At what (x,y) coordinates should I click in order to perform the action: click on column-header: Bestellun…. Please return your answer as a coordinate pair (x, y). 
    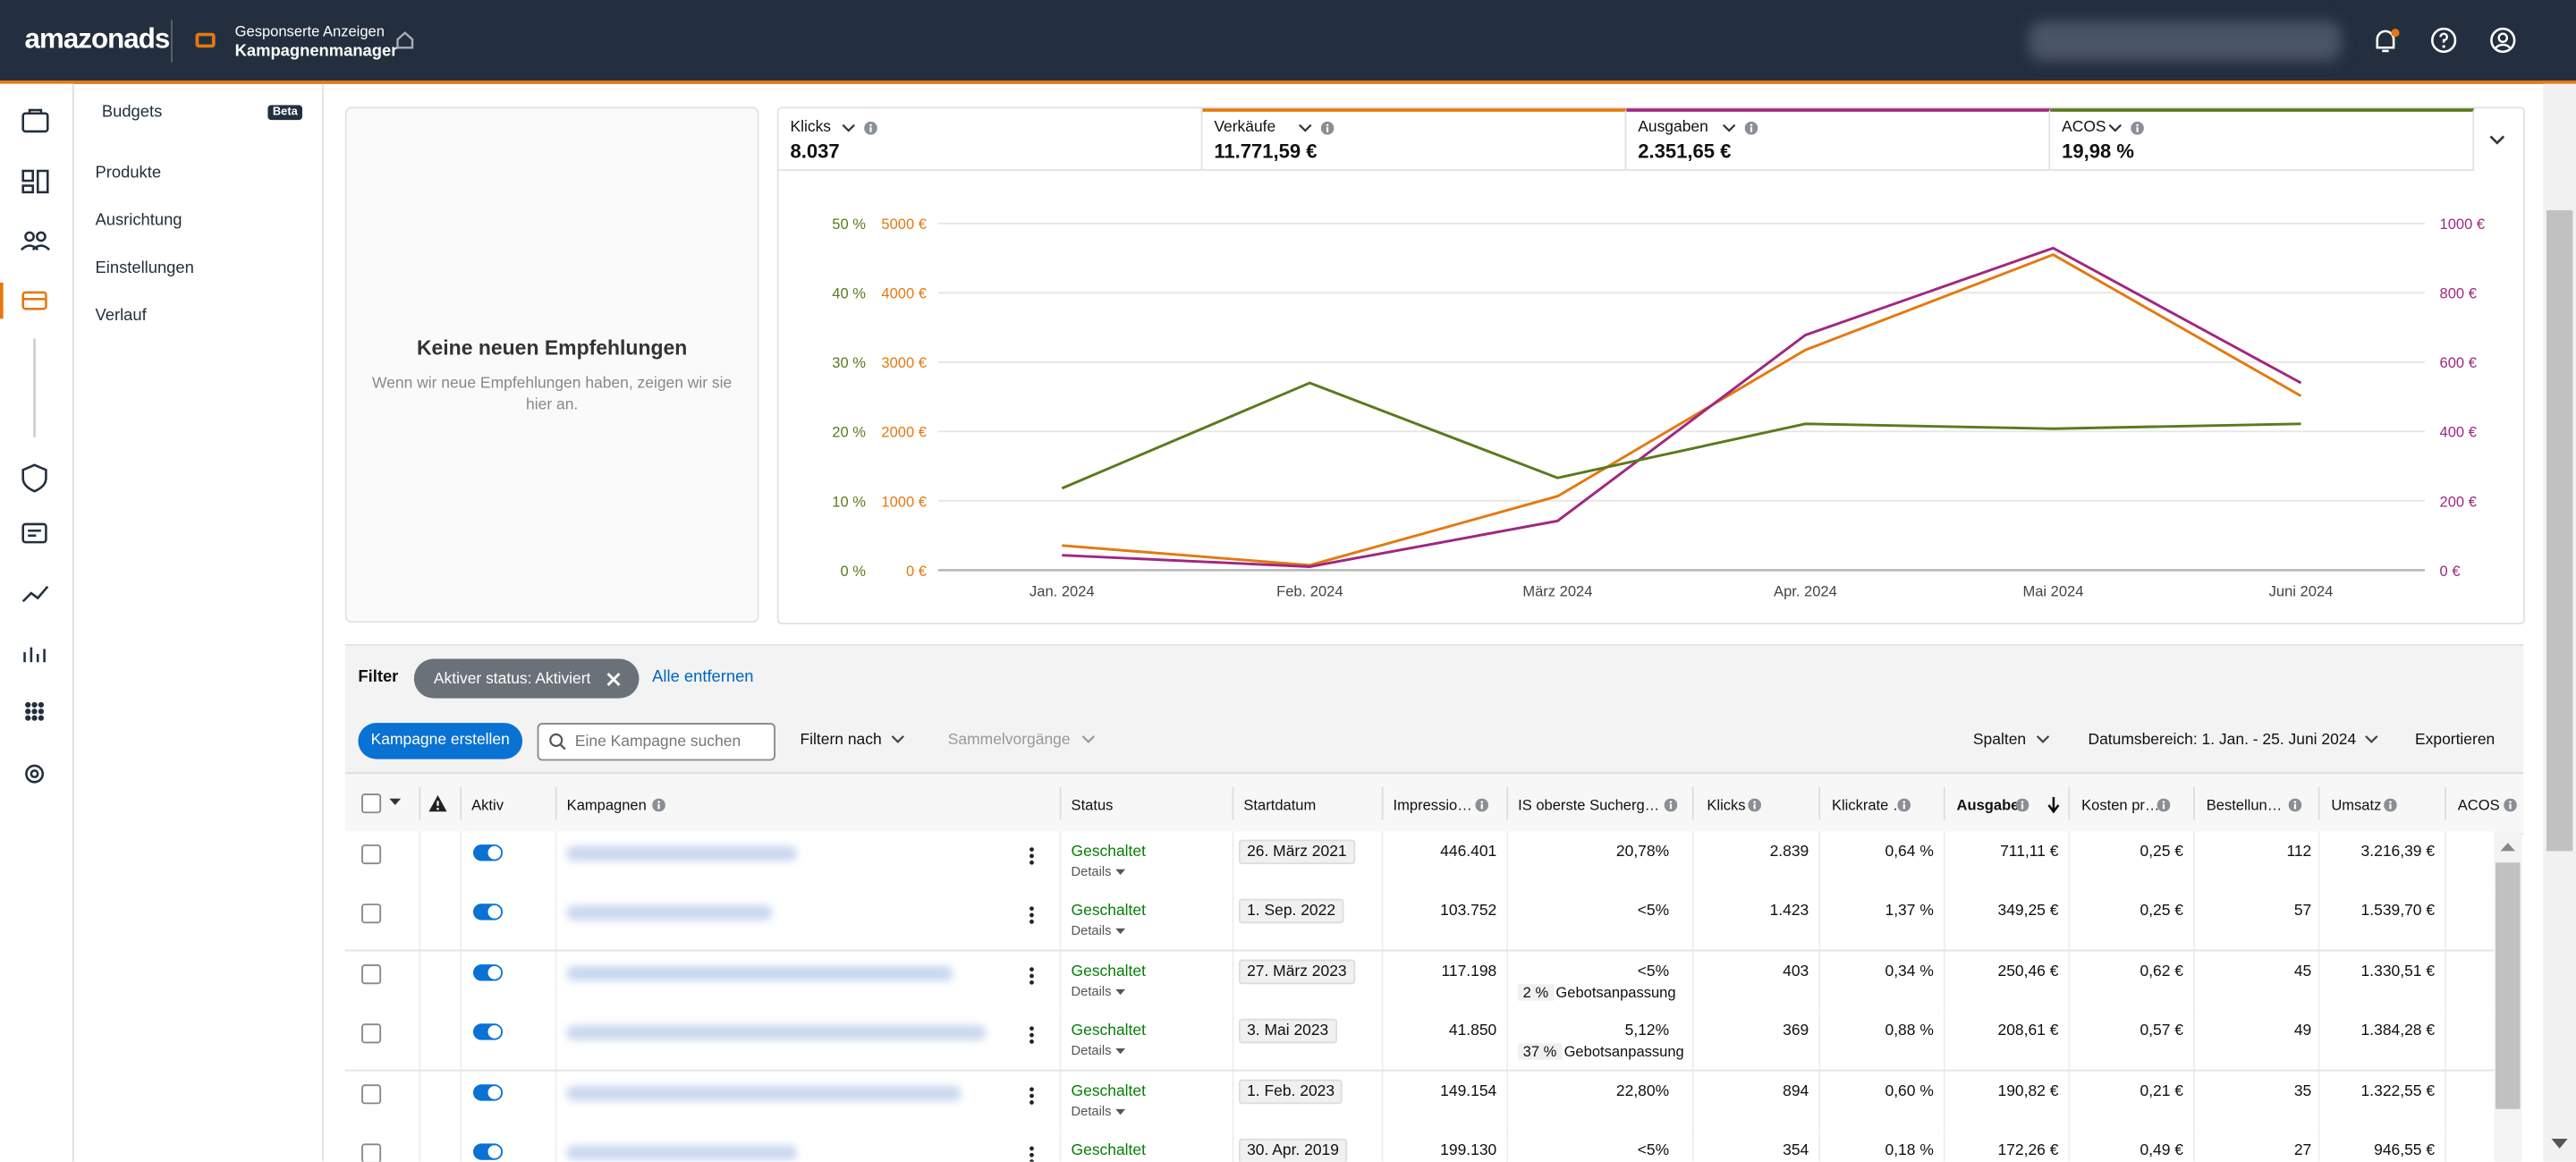
    Looking at the image, I should click on (2244, 805).